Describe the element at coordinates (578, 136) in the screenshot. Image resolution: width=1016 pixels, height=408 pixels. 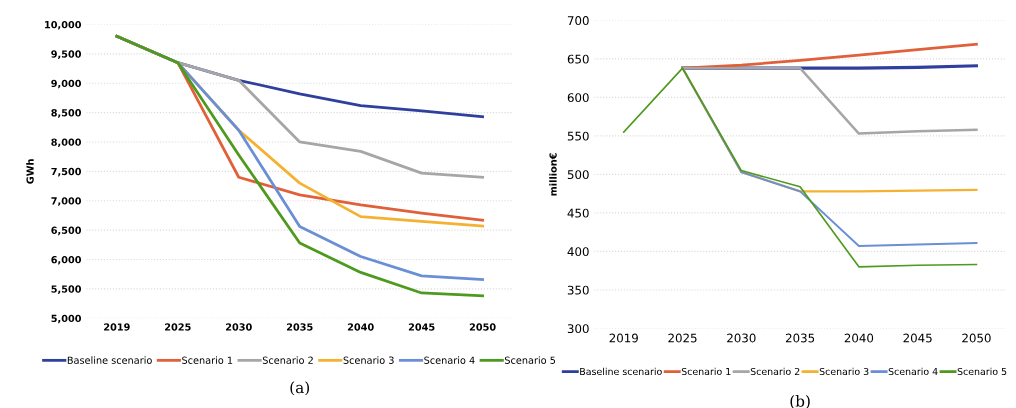
I see `y-tick-label: 550` at that location.